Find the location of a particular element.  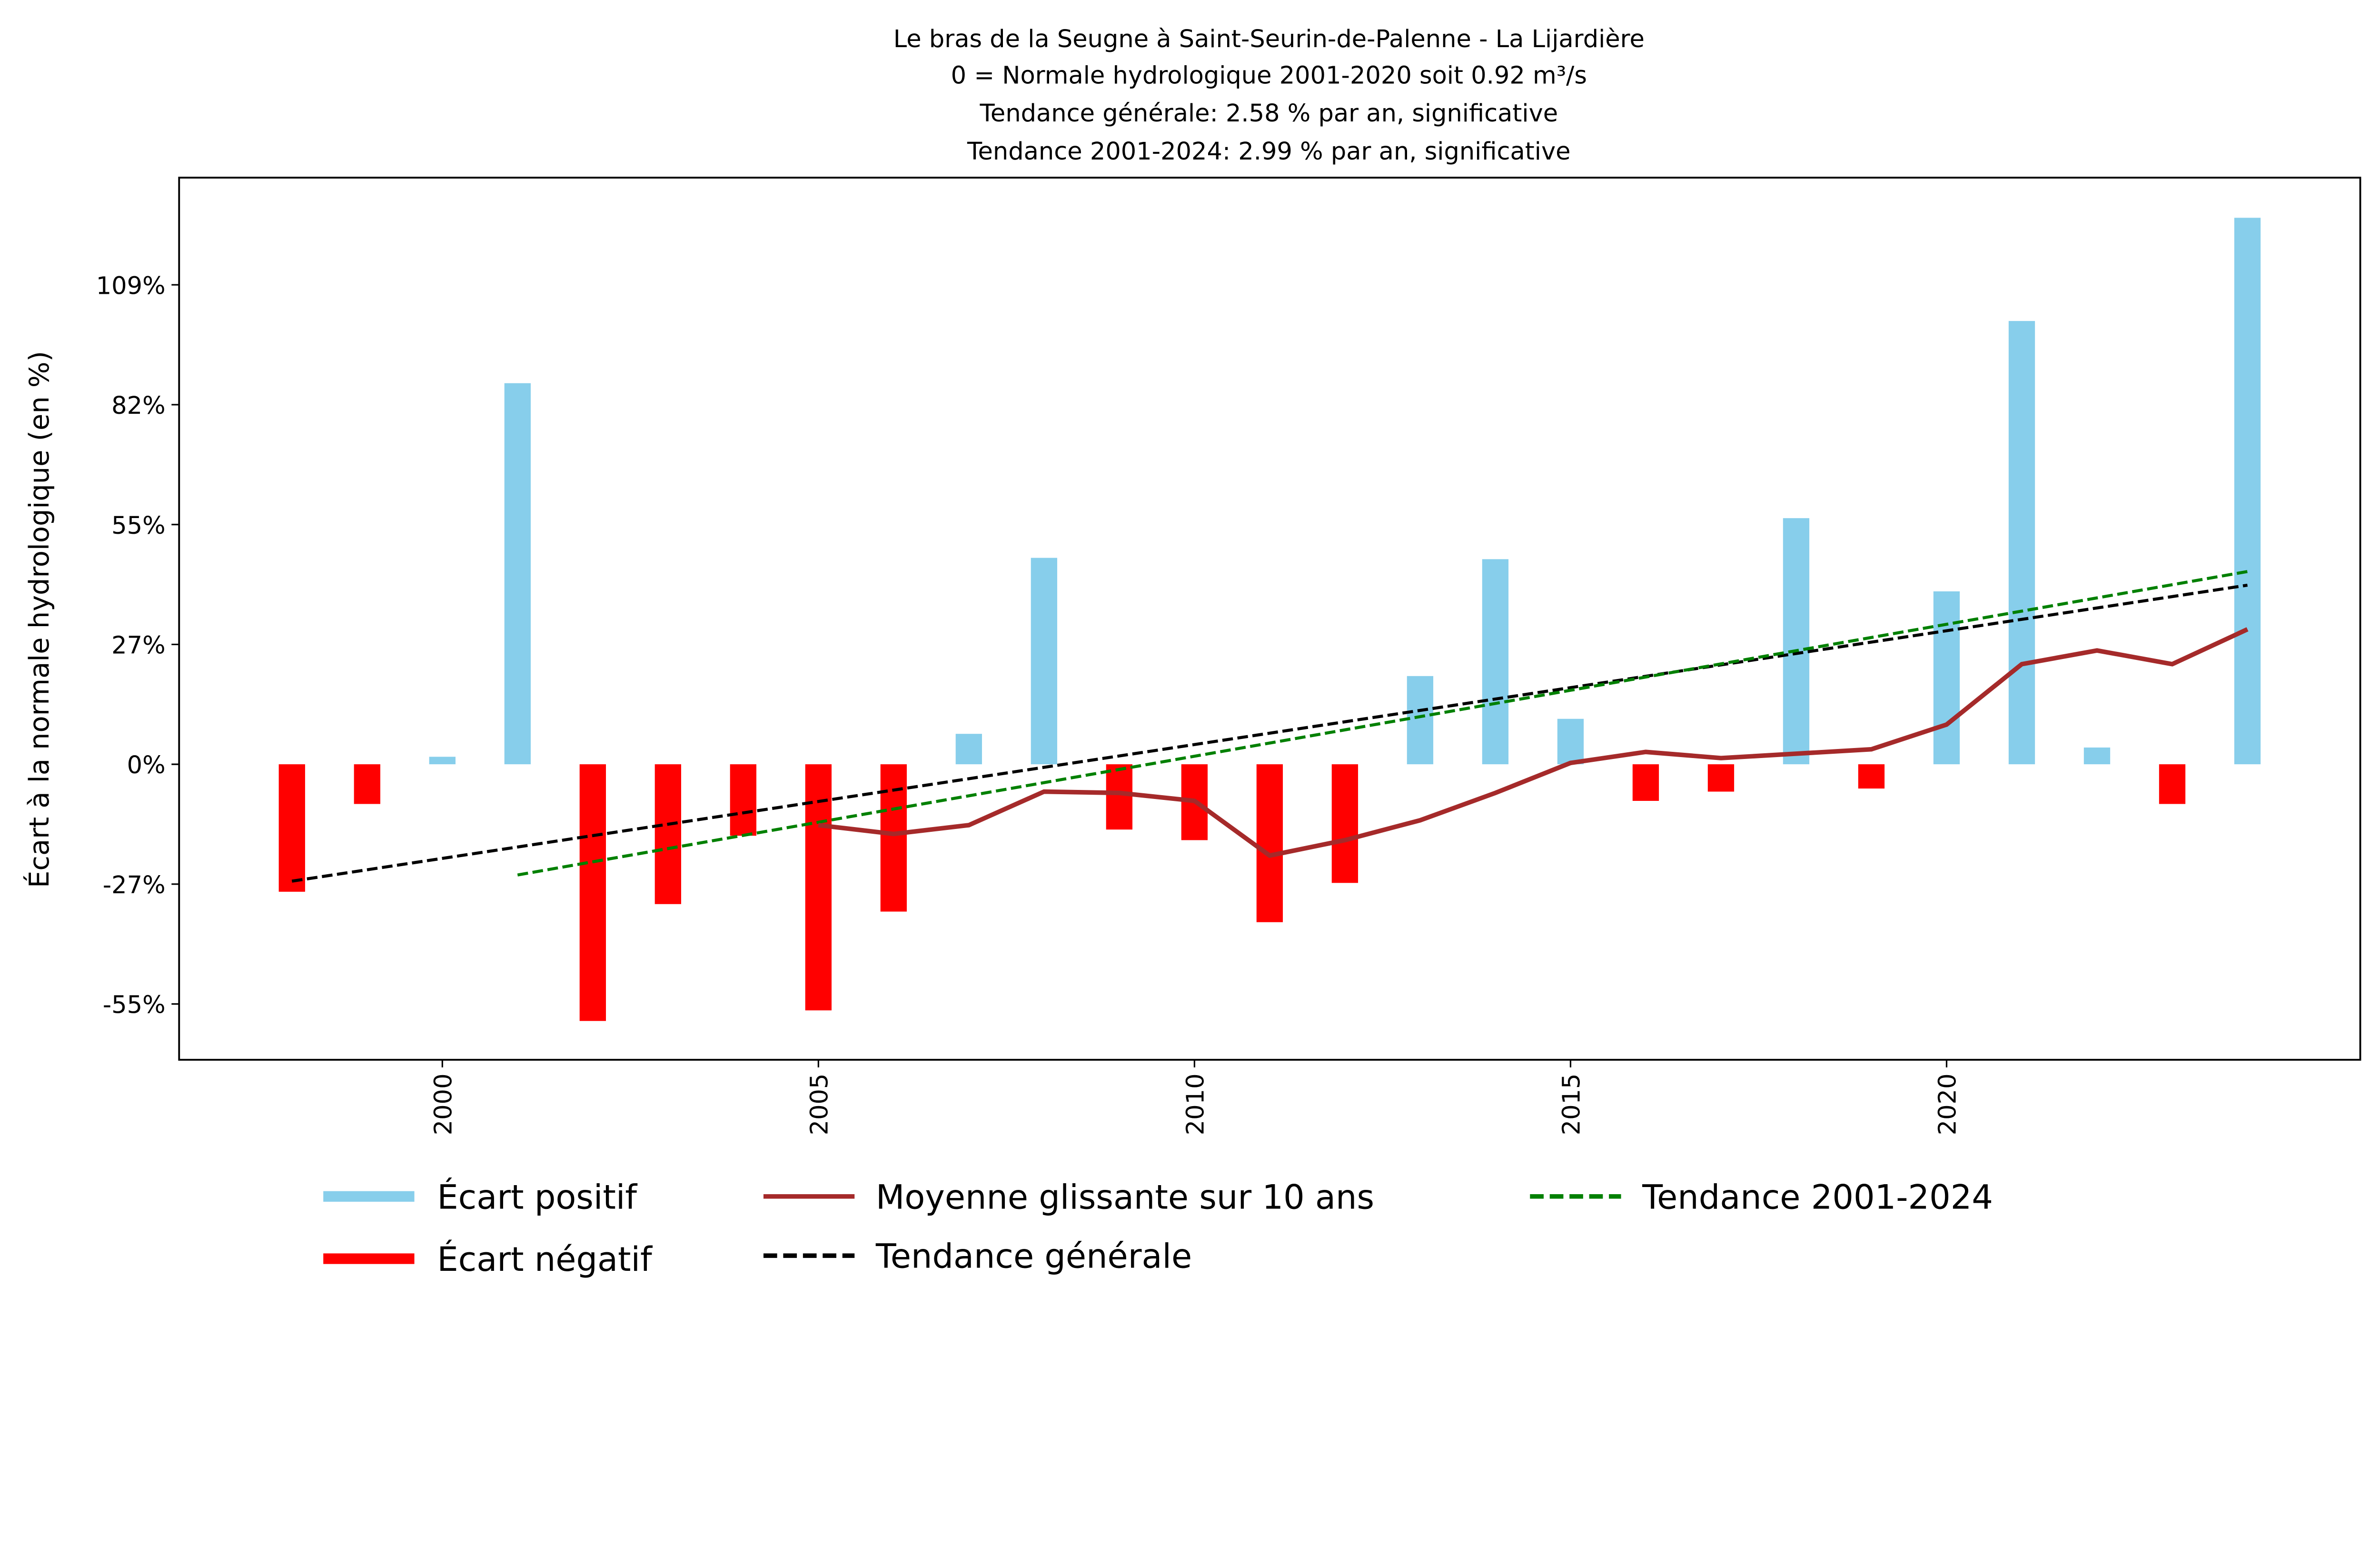

legend-label-positive: Écart positif is located at coordinates (537, 1197).